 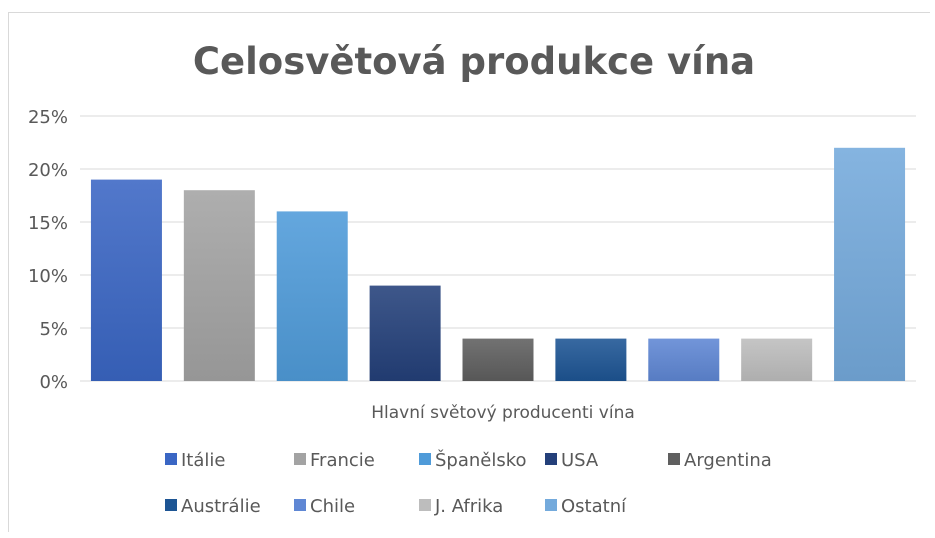 I want to click on bar-ostatní, so click(x=870, y=264).